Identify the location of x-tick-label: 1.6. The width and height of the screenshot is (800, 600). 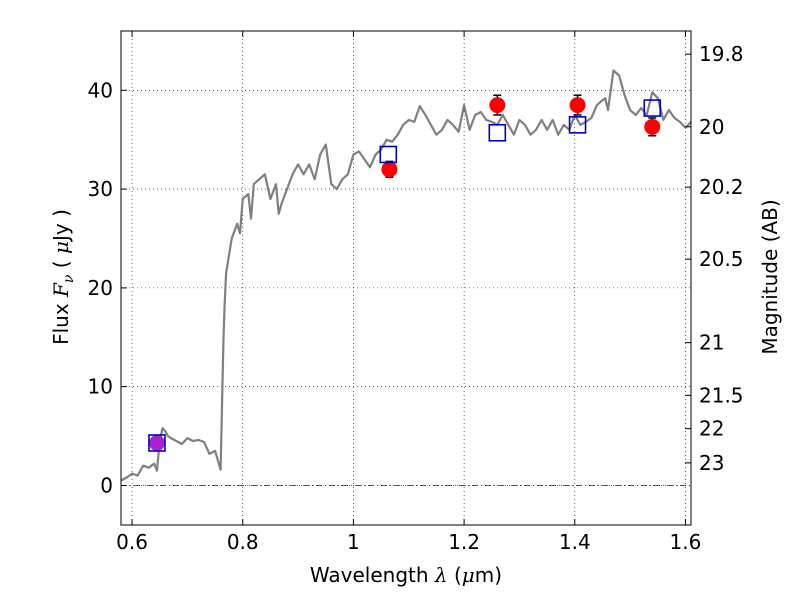
(686, 542).